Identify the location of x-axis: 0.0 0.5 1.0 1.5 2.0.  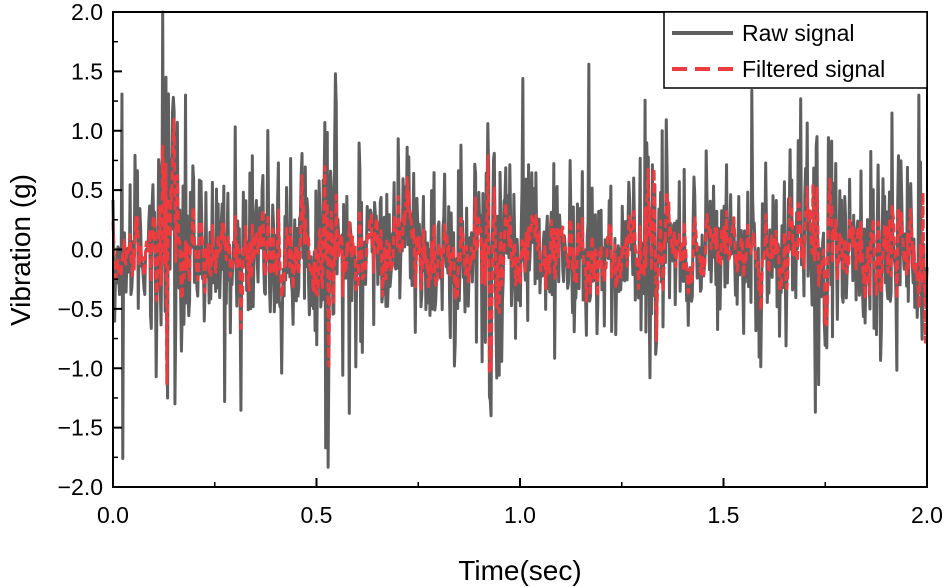
(520, 503).